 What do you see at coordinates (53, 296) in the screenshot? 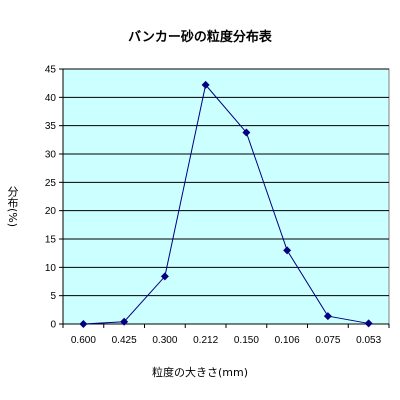
I see `y-tick-label: 5` at bounding box center [53, 296].